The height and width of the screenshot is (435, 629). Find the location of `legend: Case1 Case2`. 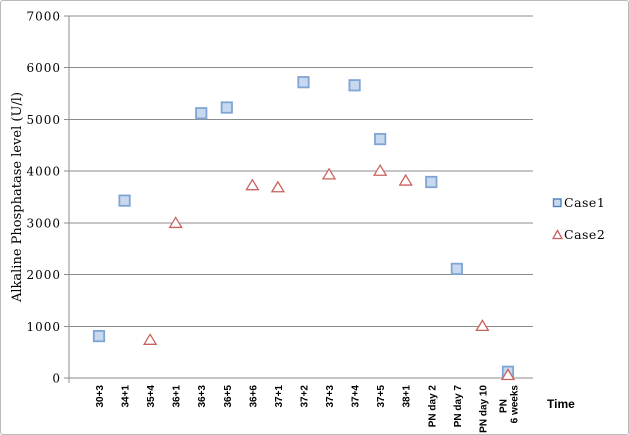

legend: Case1 Case2 is located at coordinates (578, 218).